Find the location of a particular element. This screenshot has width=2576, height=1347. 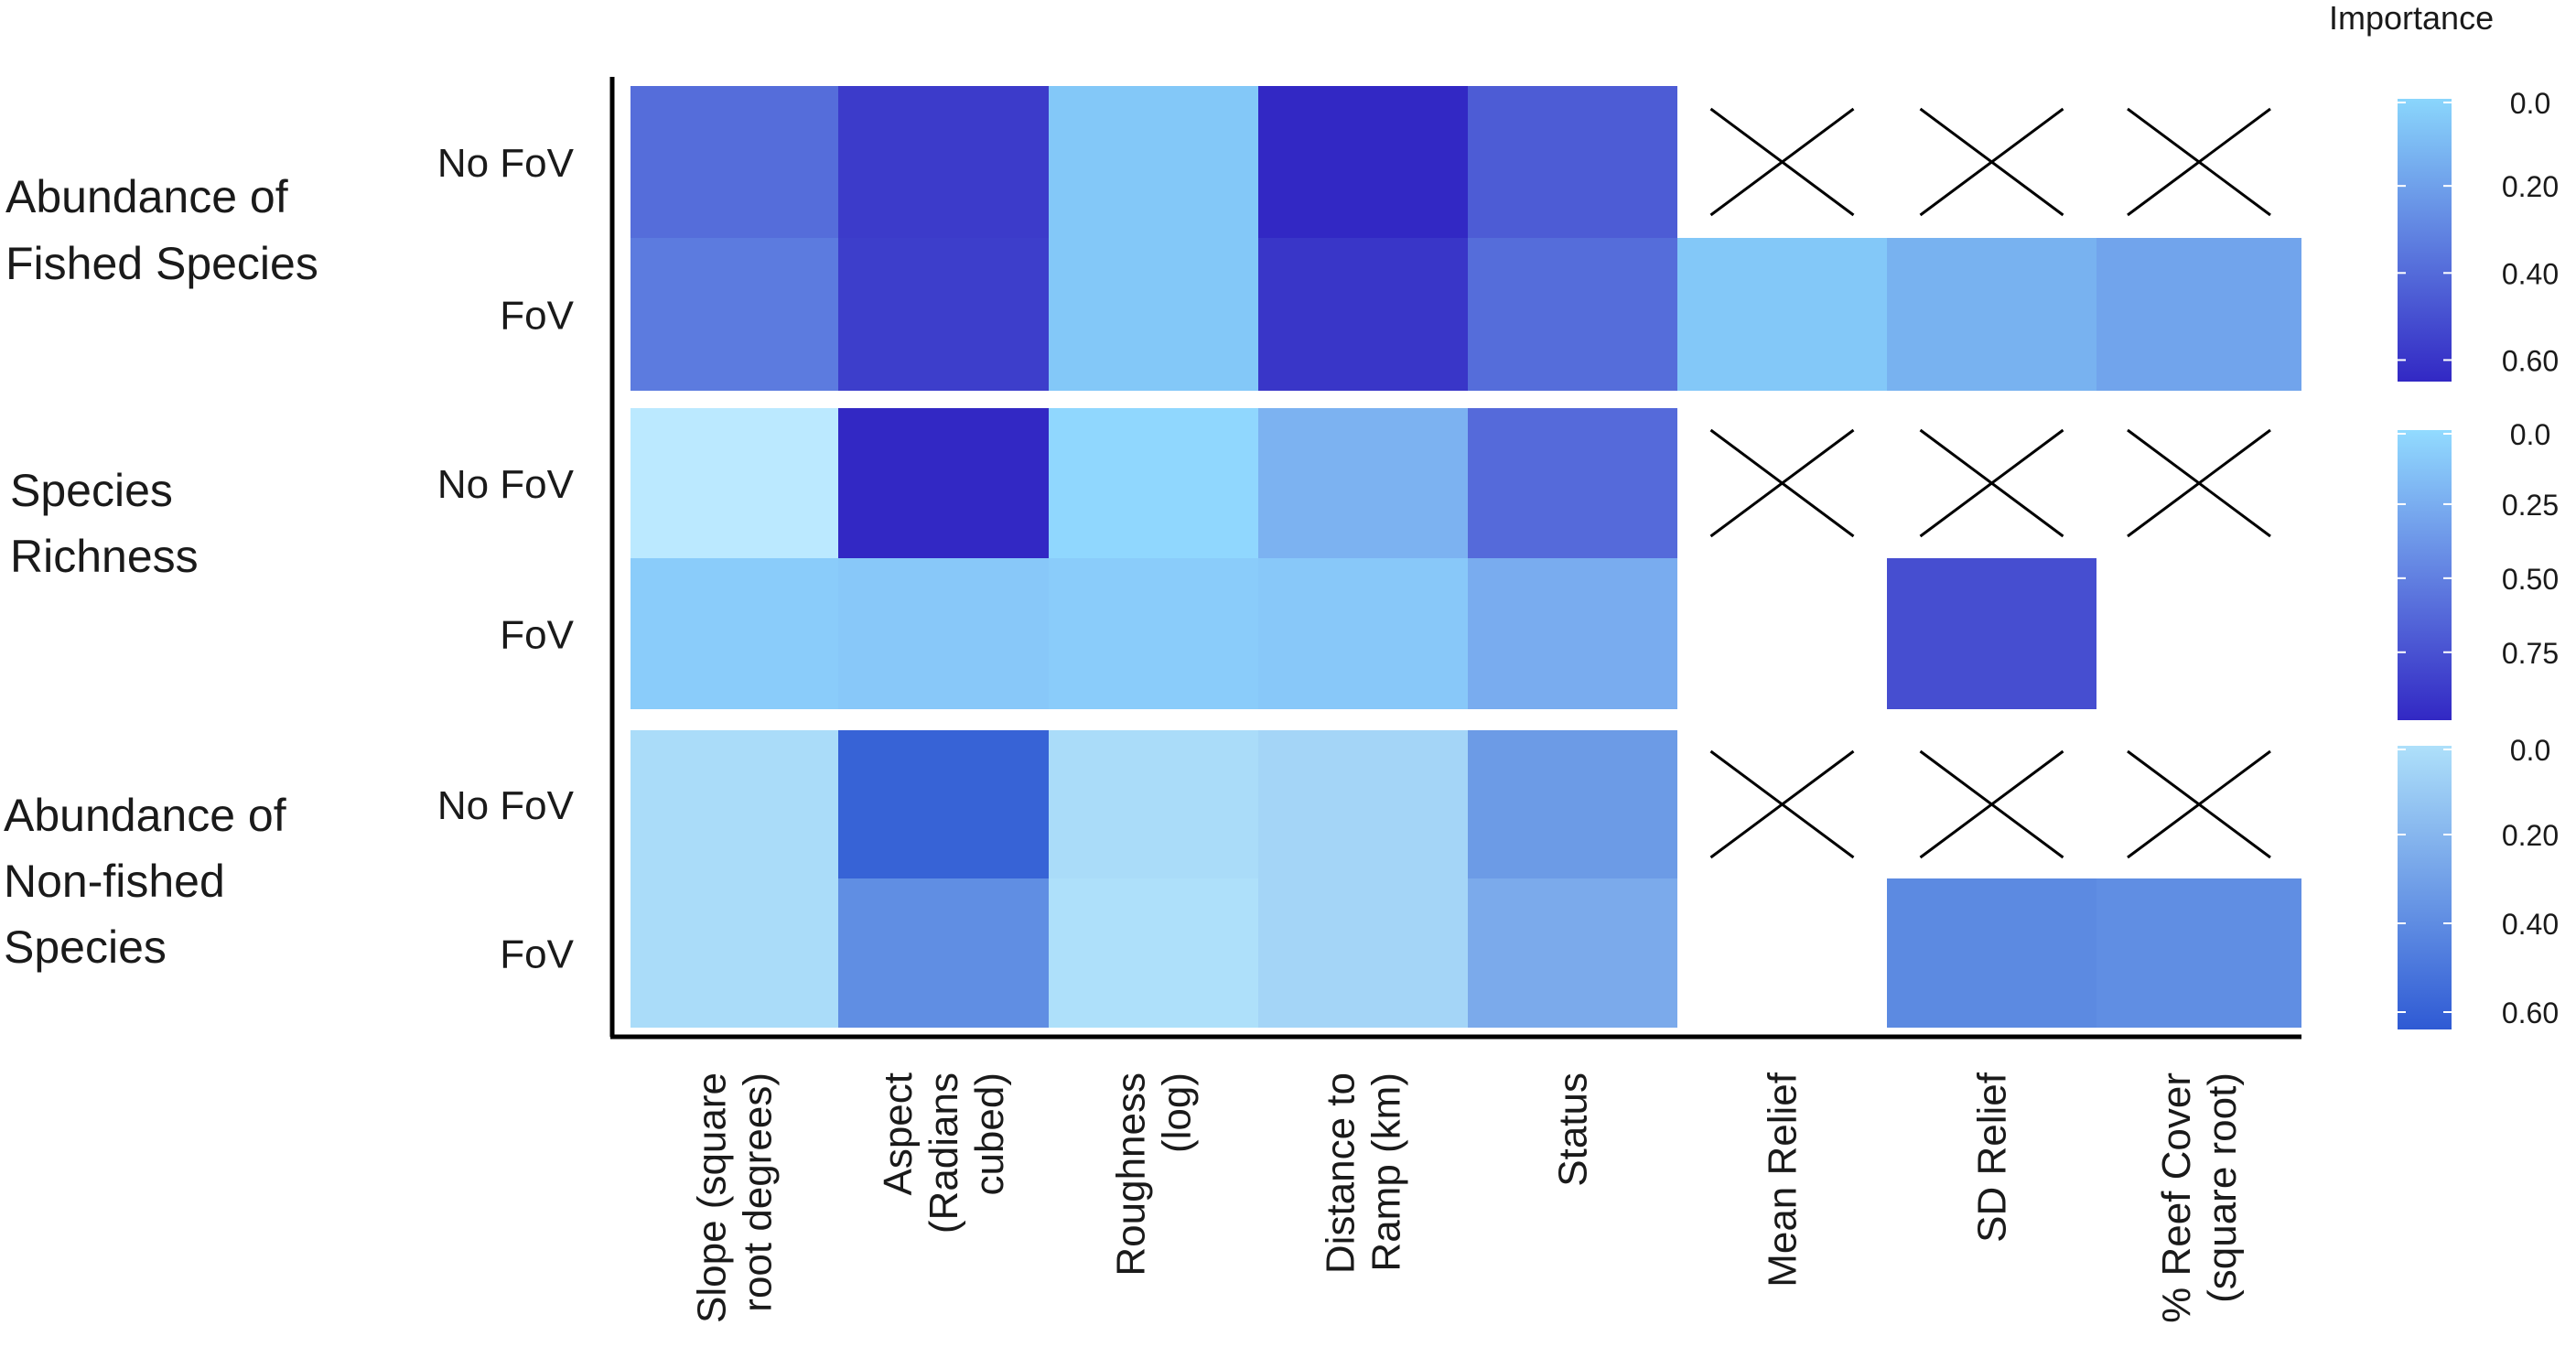

legend-title: Importance is located at coordinates (2411, 18).